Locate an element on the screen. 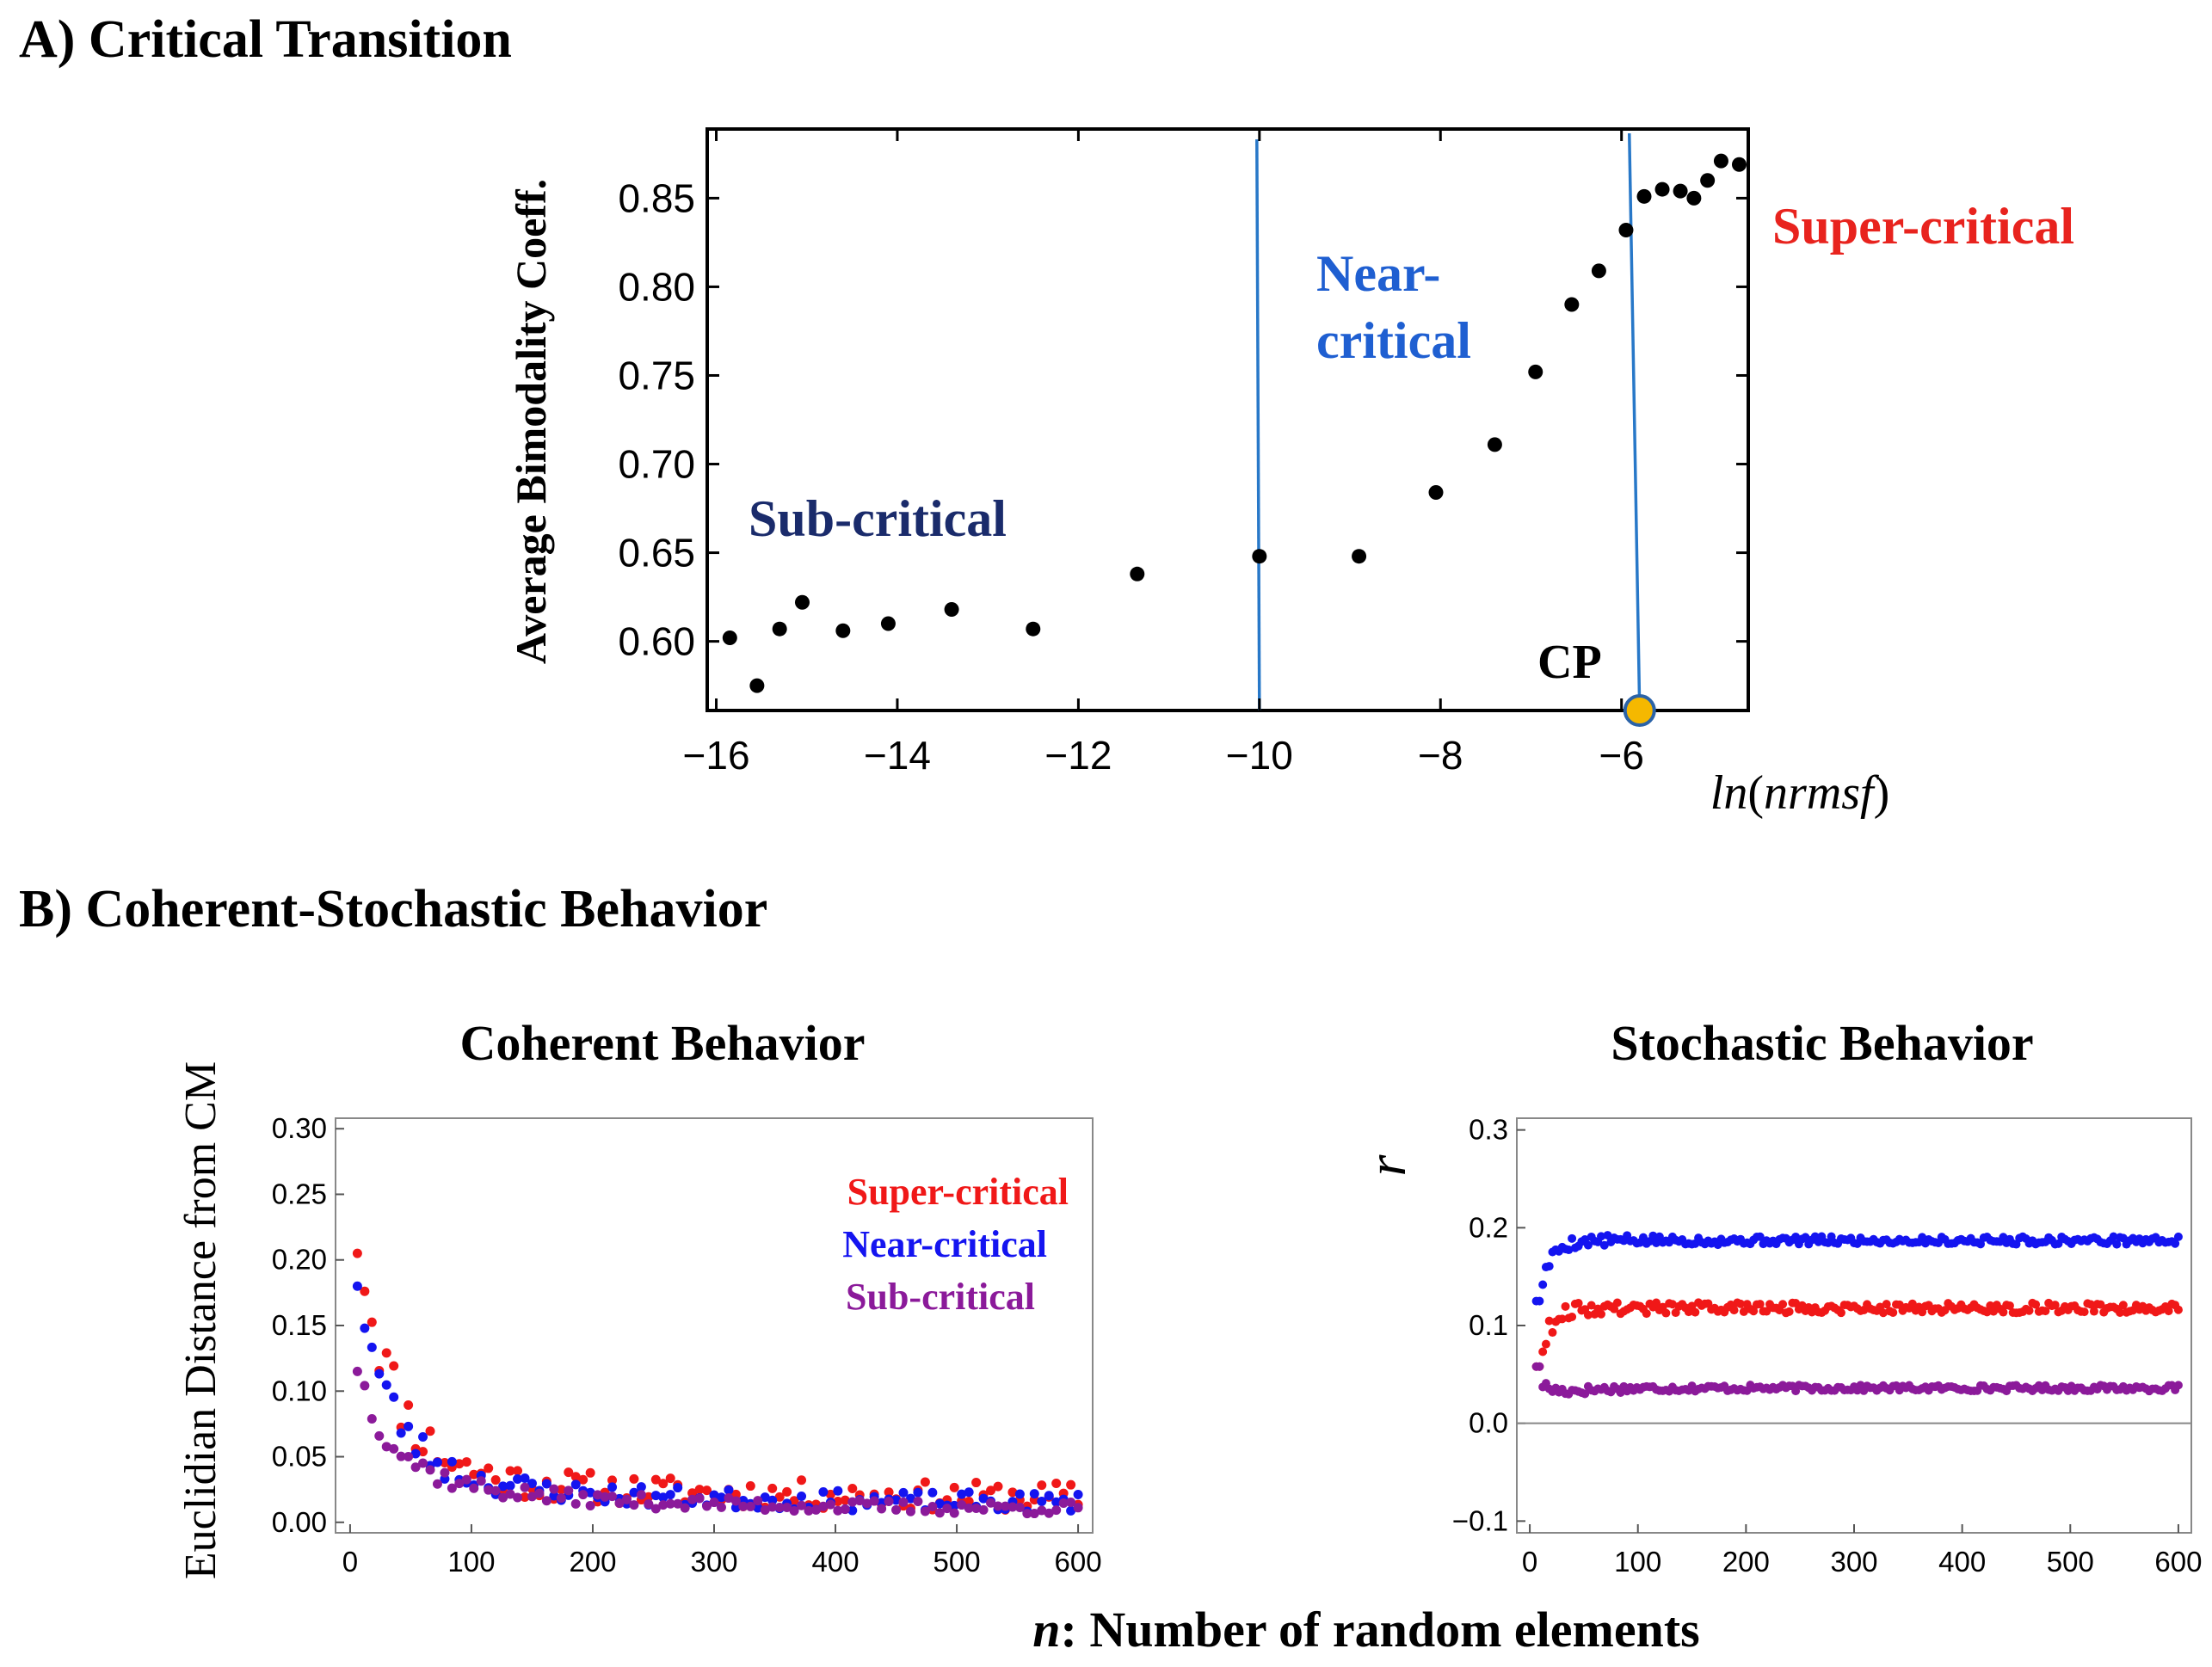  x-tick-label-a: −6 is located at coordinates (1621, 755).